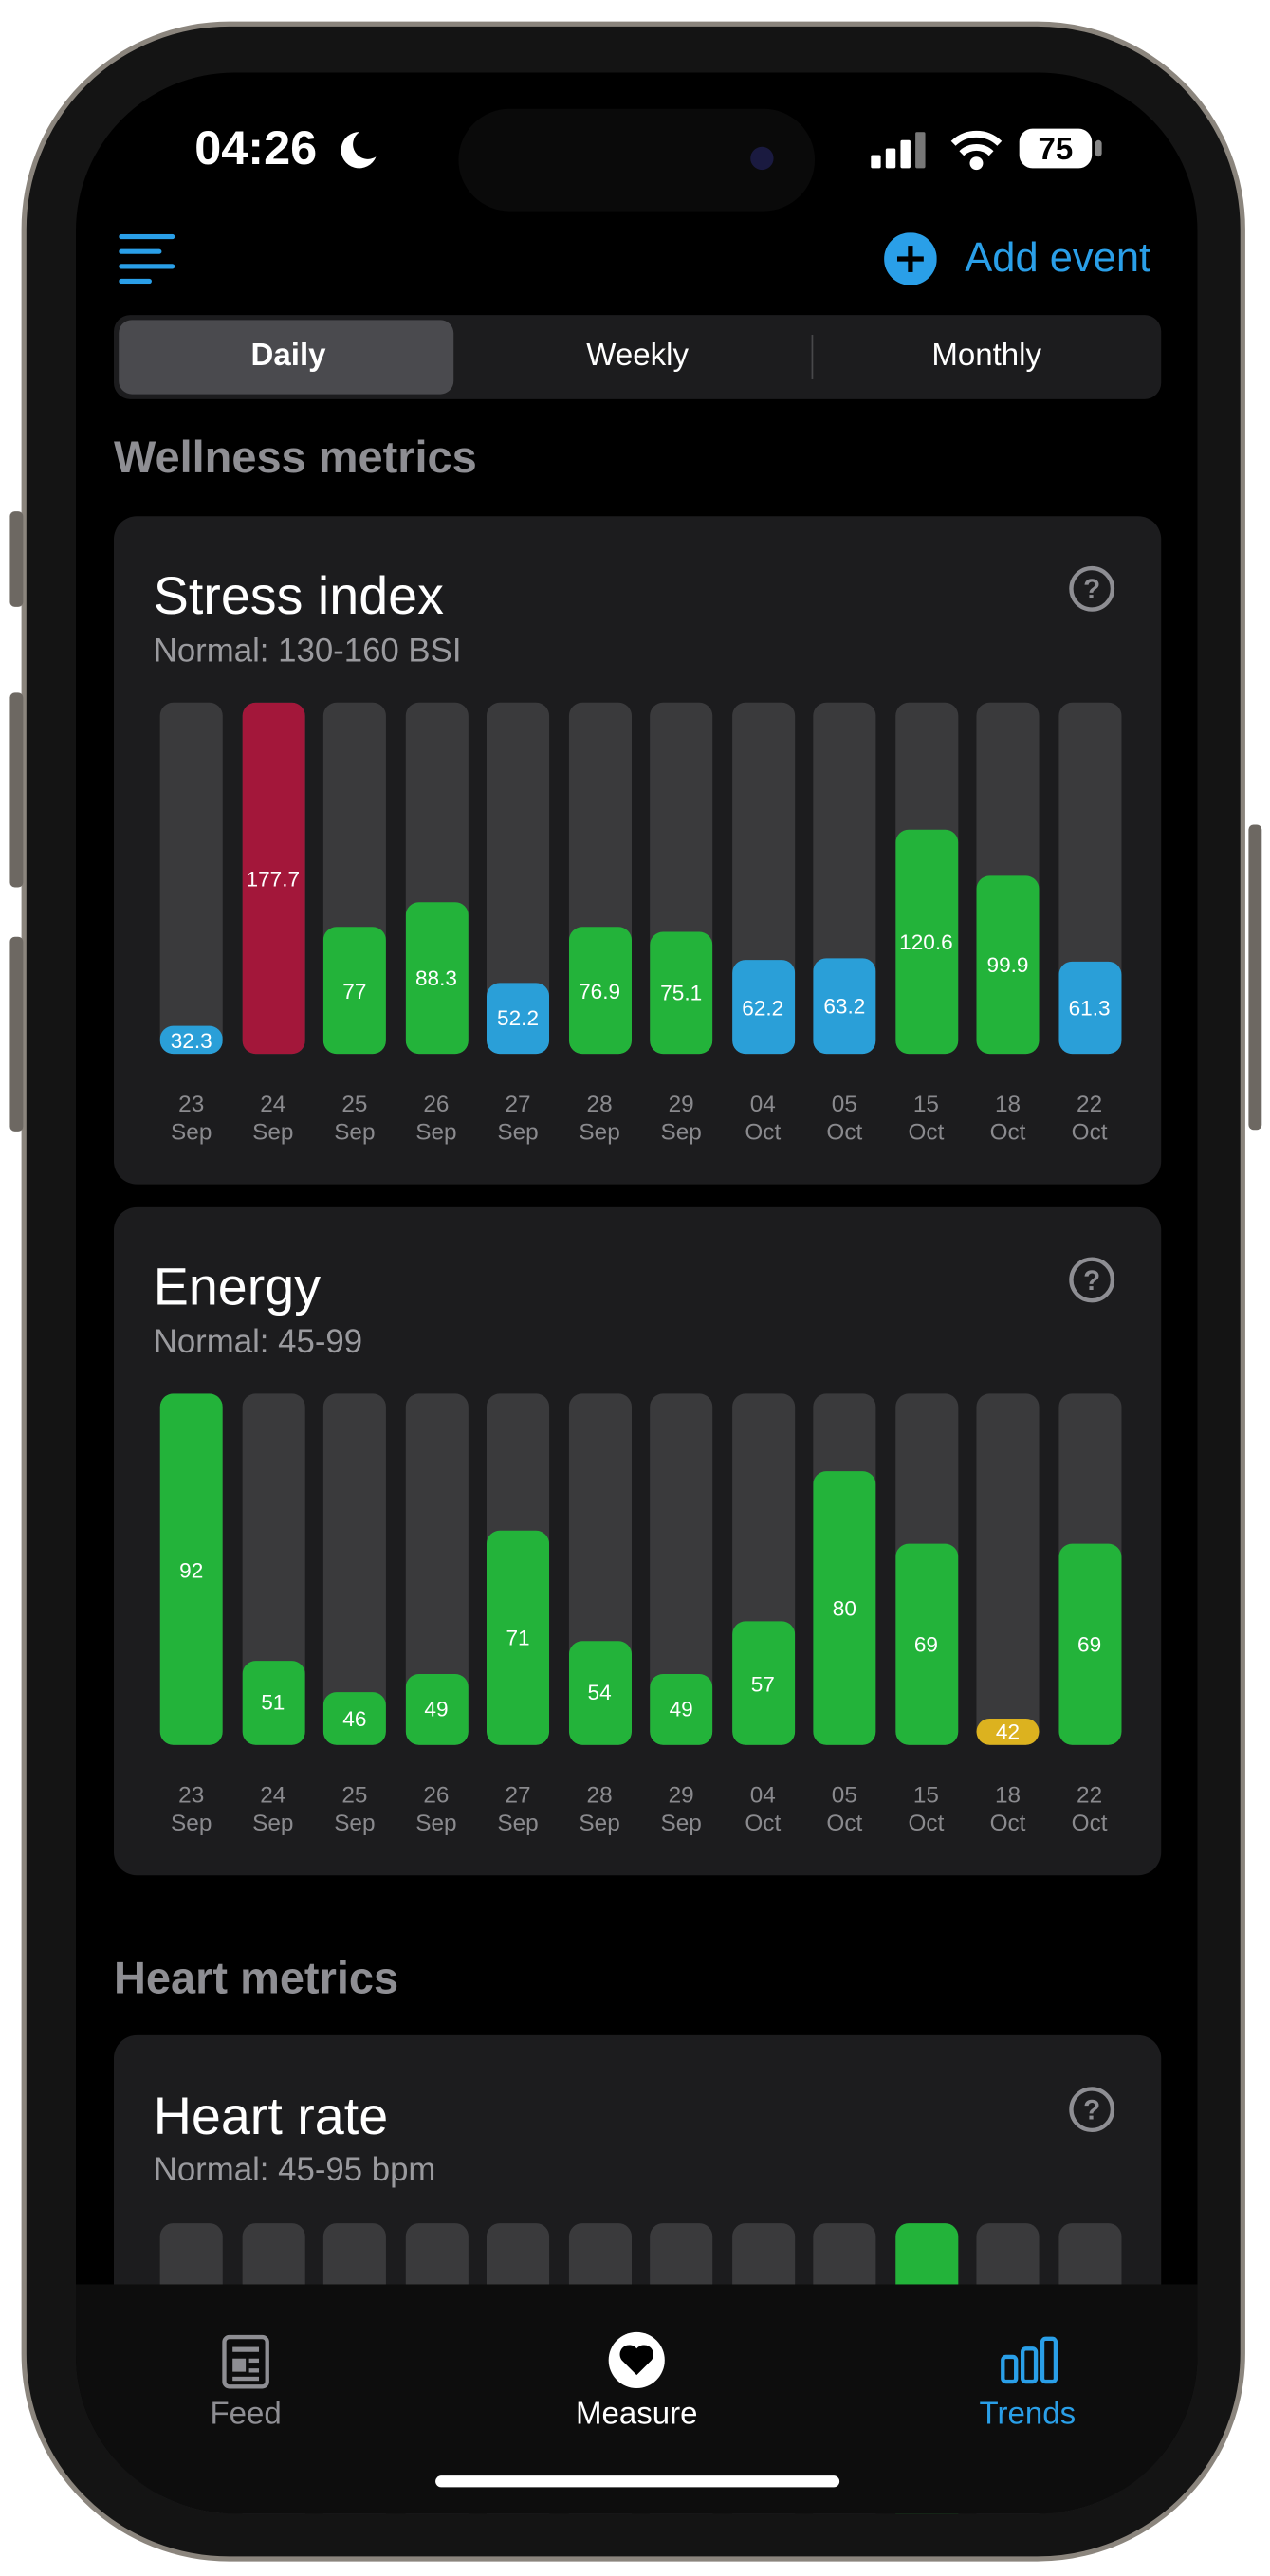 This screenshot has width=1270, height=2576. What do you see at coordinates (1058, 258) in the screenshot?
I see `add-event-button: Add event` at bounding box center [1058, 258].